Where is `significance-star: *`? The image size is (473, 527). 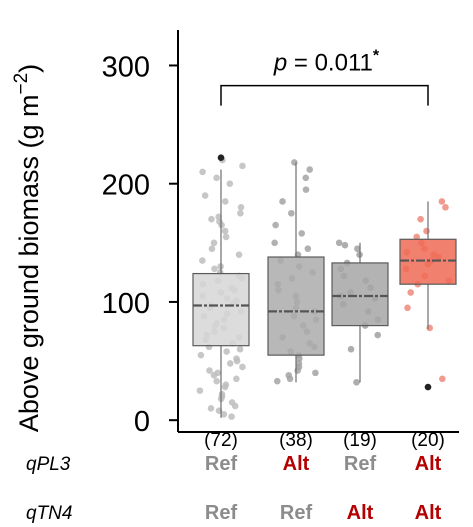 significance-star: * is located at coordinates (376, 56).